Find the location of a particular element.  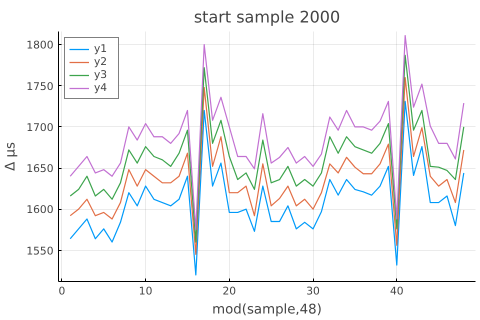

legend-label: y1 is located at coordinates (101, 48).